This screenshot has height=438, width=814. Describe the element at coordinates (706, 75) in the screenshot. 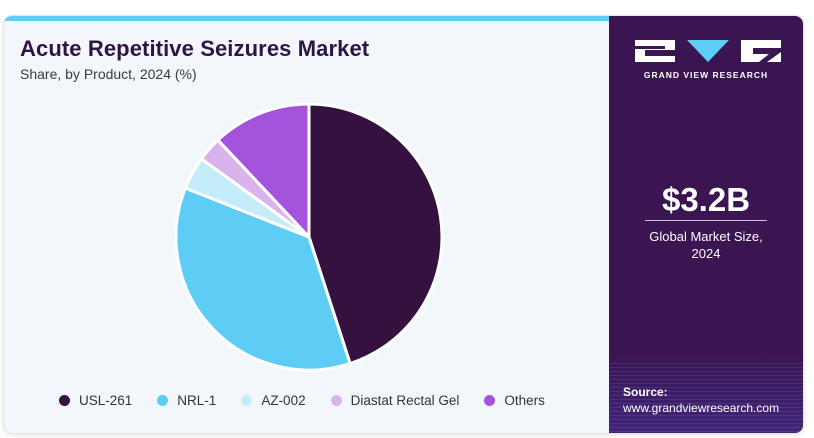

I see `brand-name: GRAND VIEW RESEARCH` at that location.